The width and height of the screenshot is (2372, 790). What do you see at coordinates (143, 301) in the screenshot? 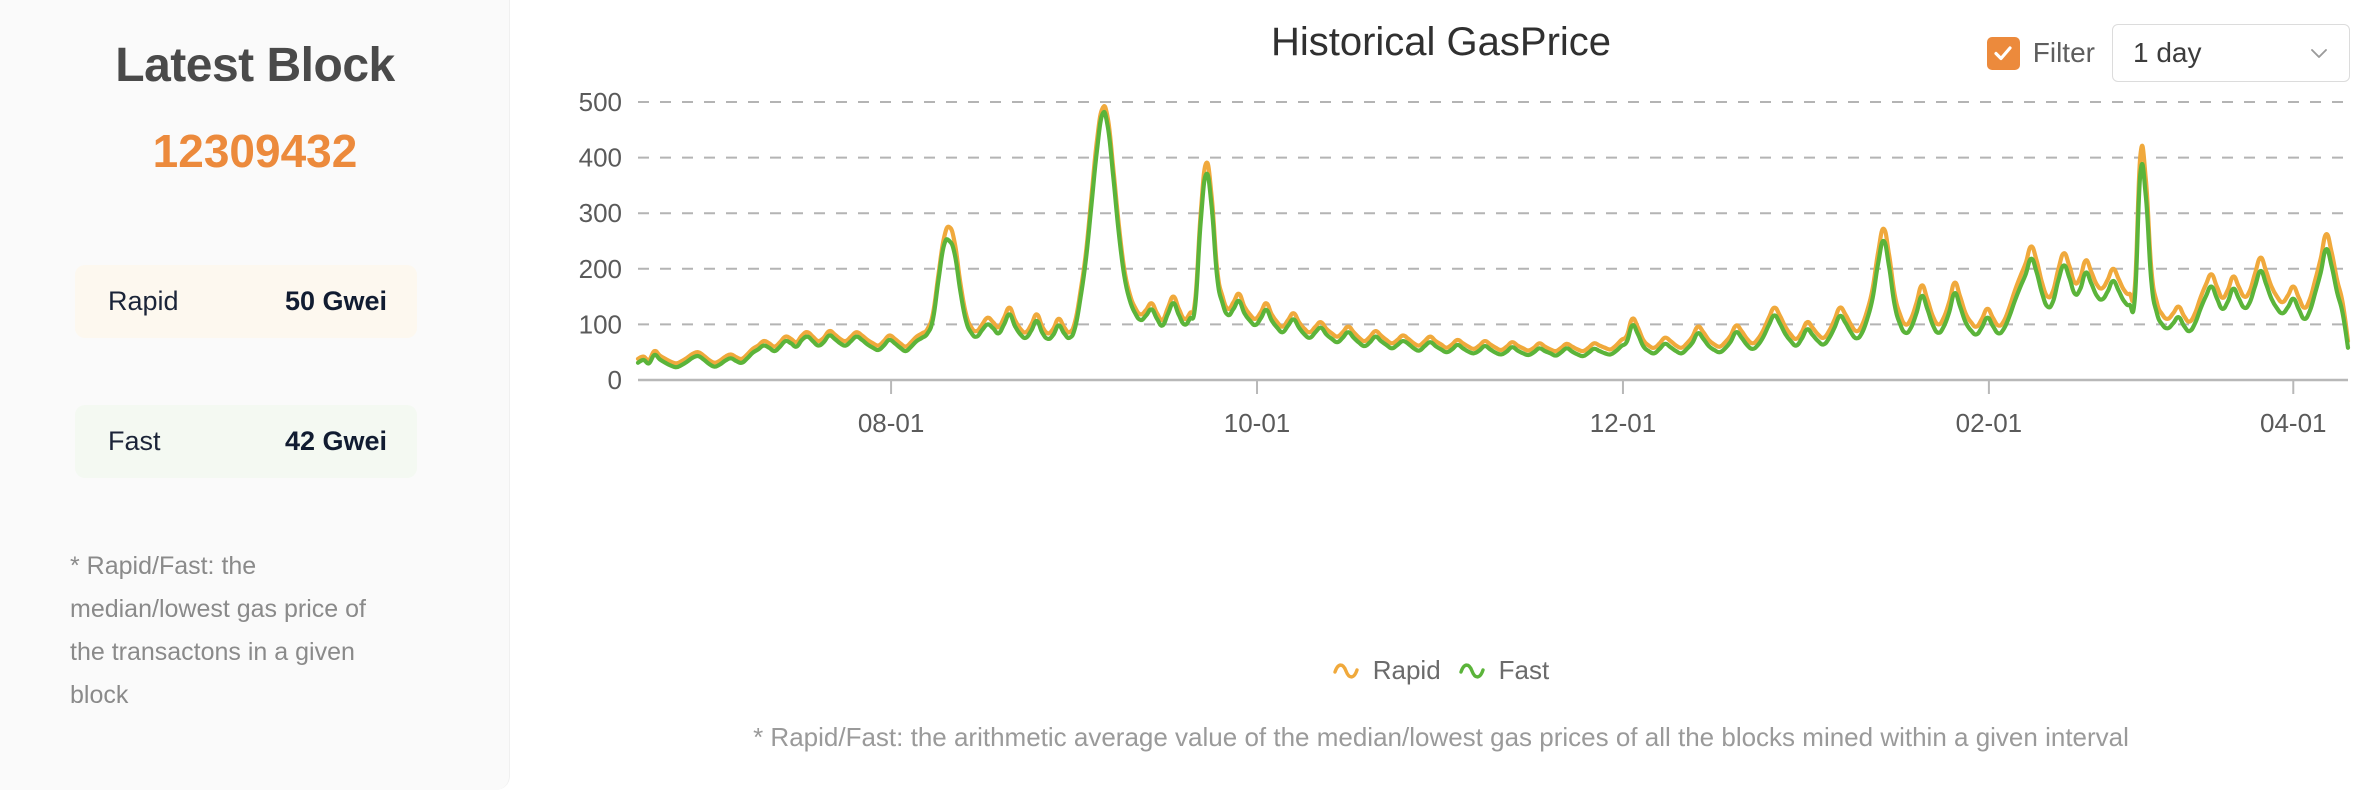
I see `gas-card-rapid-label: Rapid` at bounding box center [143, 301].